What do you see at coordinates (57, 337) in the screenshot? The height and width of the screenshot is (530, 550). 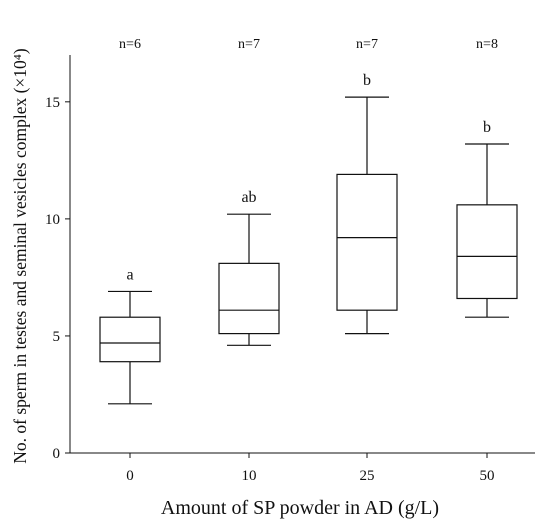 I see `y-tick-label: 5` at bounding box center [57, 337].